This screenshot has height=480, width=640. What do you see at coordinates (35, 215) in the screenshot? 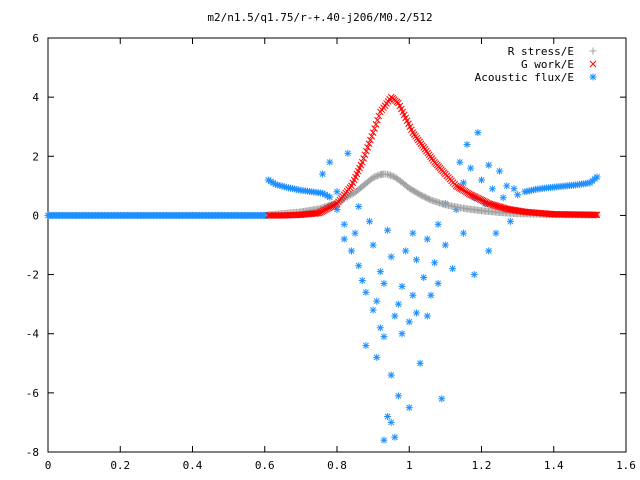
I see `y-tick-label: 0` at bounding box center [35, 215].